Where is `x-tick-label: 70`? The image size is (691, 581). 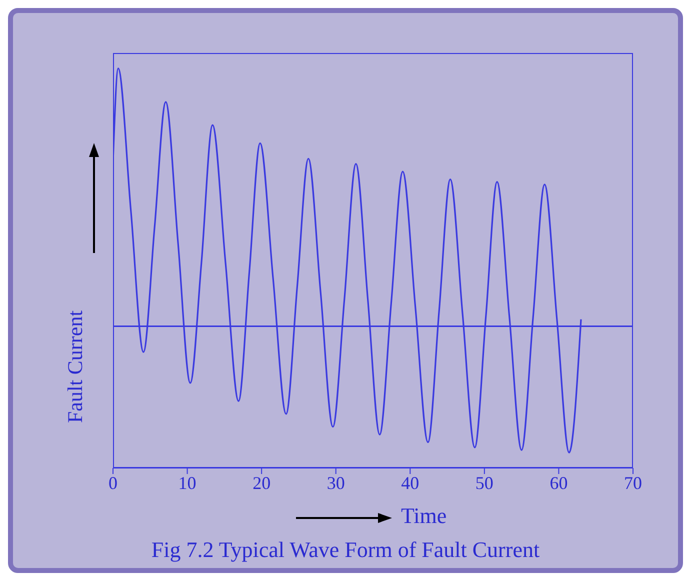 x-tick-label: 70 is located at coordinates (633, 482).